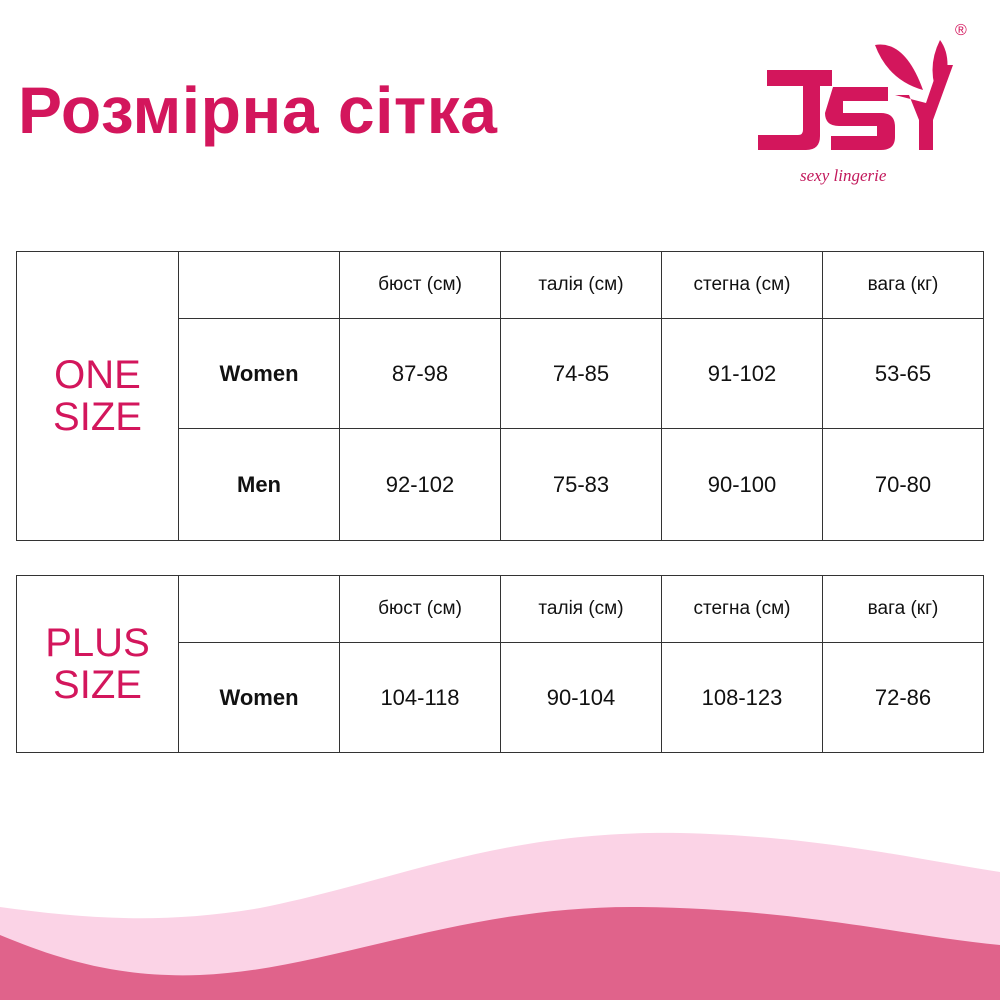  What do you see at coordinates (903, 697) in the screenshot?
I see `cell-value: 72-86` at bounding box center [903, 697].